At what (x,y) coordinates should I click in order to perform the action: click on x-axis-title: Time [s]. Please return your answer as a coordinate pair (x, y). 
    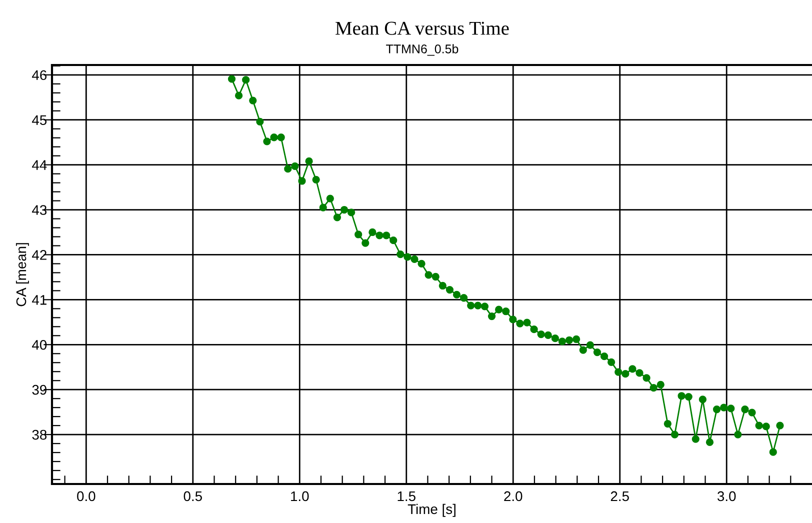
    Looking at the image, I should click on (432, 510).